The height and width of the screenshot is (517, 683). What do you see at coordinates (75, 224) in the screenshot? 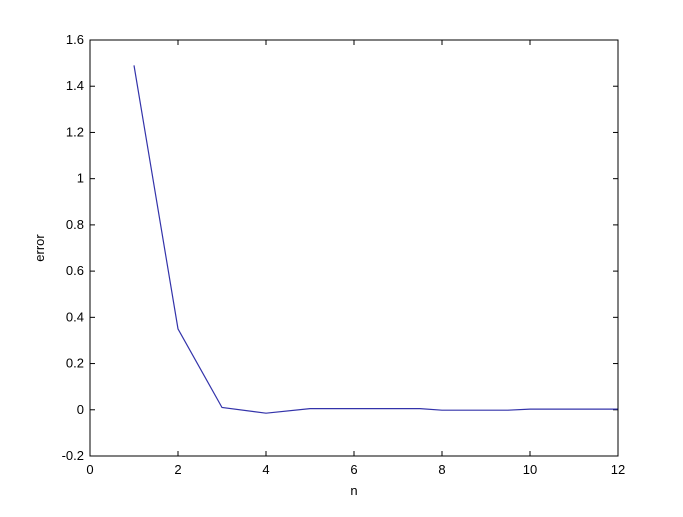
I see `y-tick-label: 0.8` at bounding box center [75, 224].